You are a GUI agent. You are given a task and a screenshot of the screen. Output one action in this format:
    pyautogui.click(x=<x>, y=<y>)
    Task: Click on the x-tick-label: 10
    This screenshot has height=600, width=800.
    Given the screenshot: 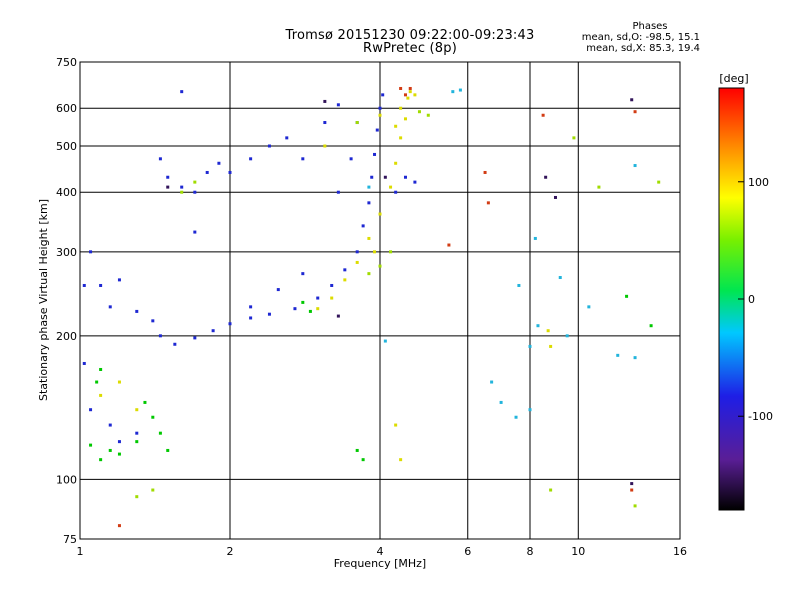 What is the action you would take?
    pyautogui.click(x=578, y=551)
    